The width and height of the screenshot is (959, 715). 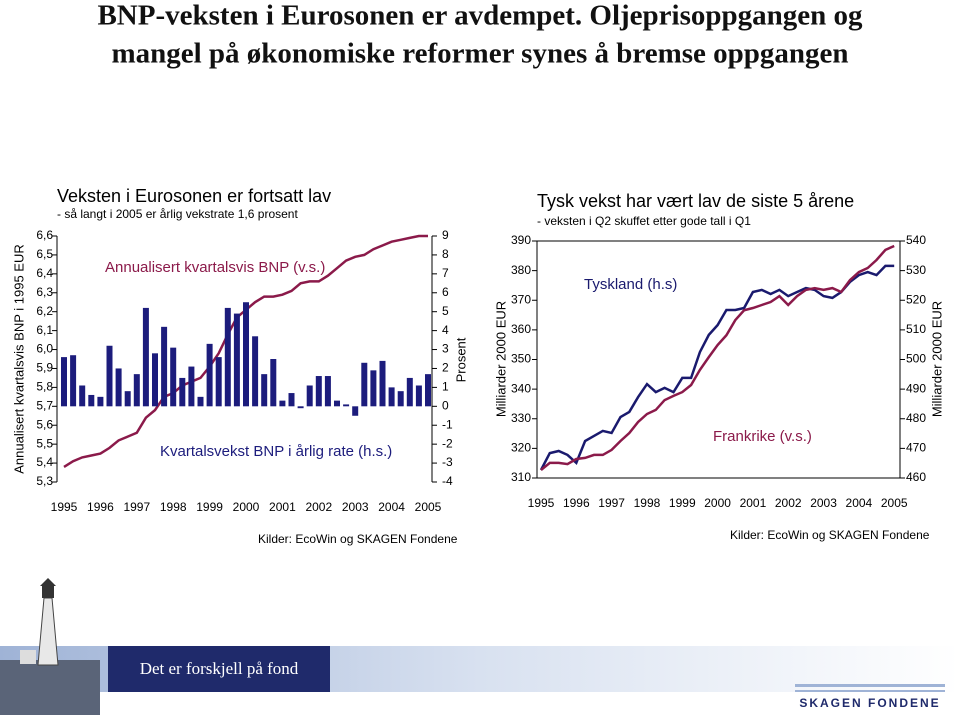 I want to click on x-tick-label: 1997, so click(x=136, y=507).